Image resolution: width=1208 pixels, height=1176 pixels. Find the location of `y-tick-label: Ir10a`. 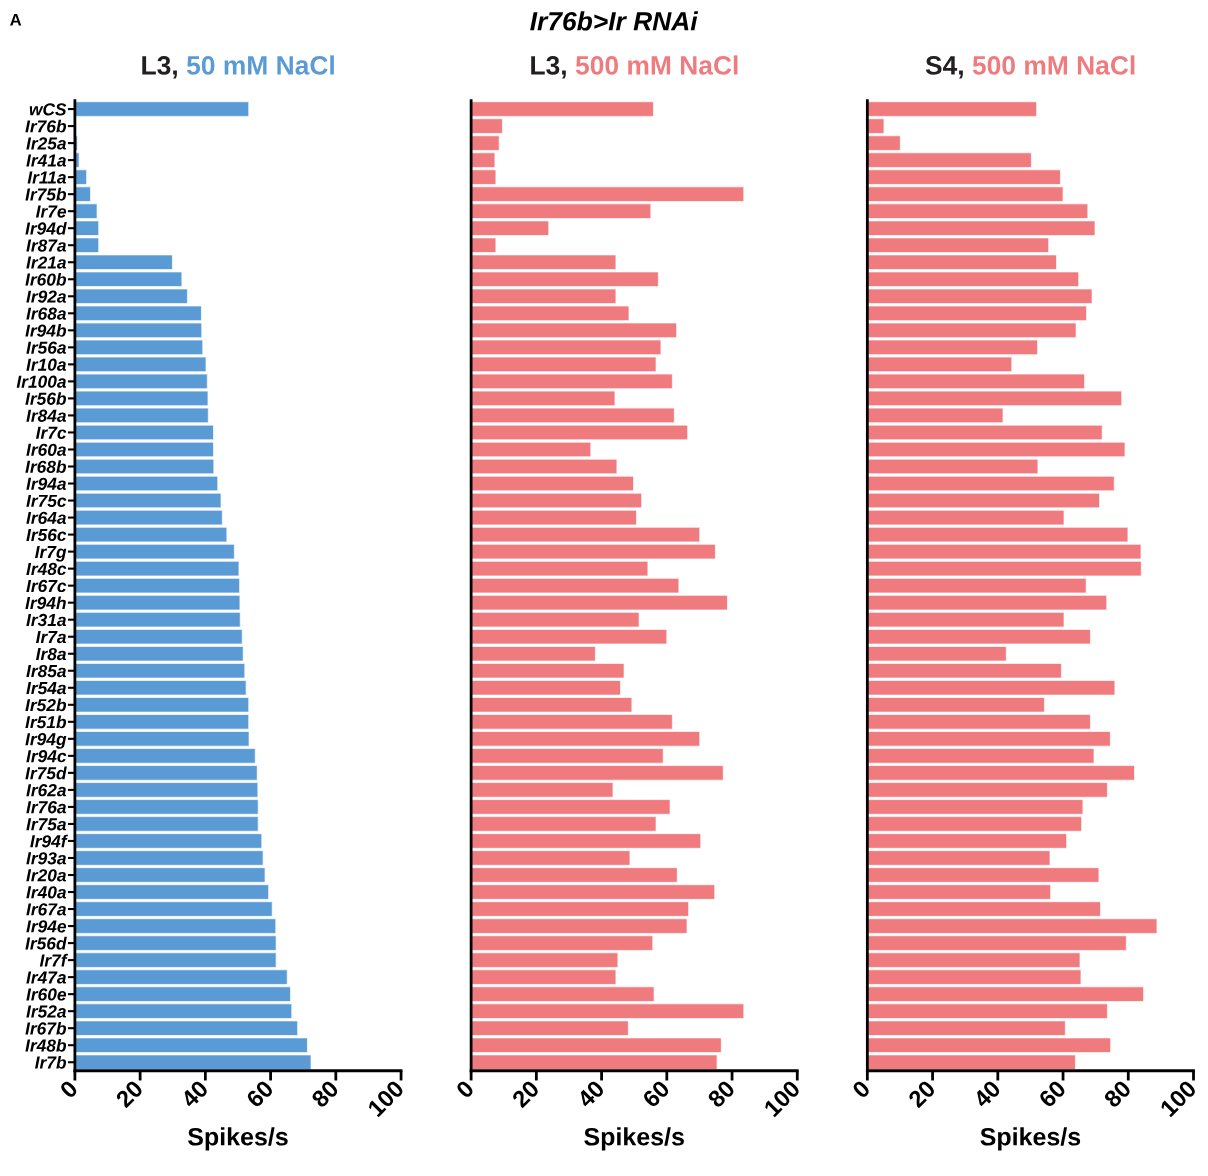

y-tick-label: Ir10a is located at coordinates (46, 364).